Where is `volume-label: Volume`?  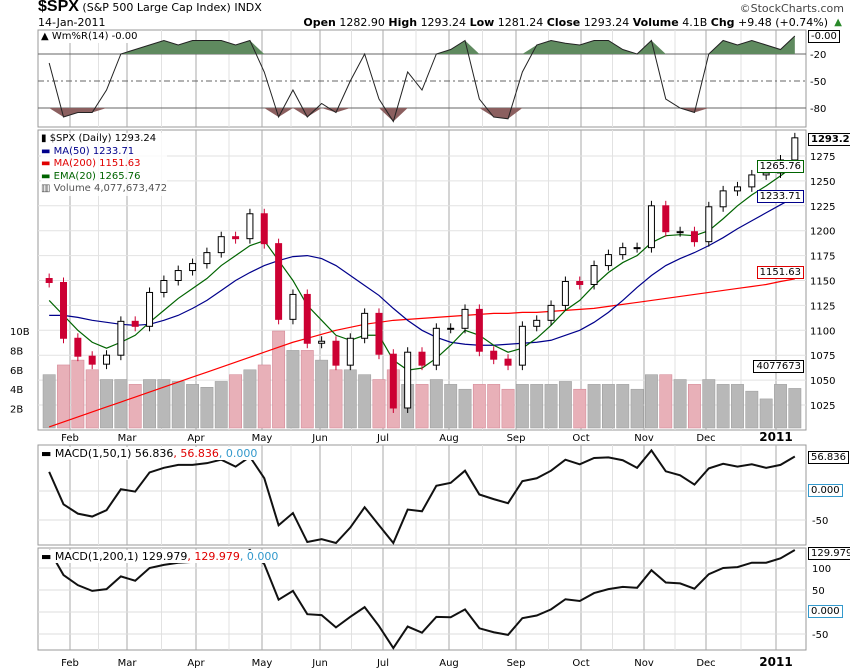 volume-label: Volume is located at coordinates (655, 22).